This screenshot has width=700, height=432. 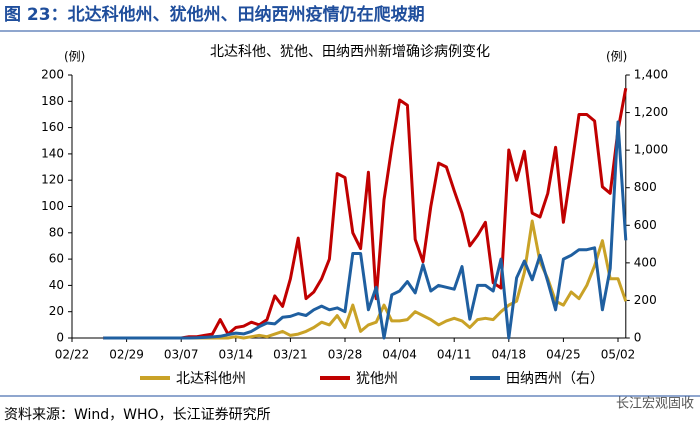 I want to click on legend-label: 田纳西州（右）, so click(x=555, y=379).